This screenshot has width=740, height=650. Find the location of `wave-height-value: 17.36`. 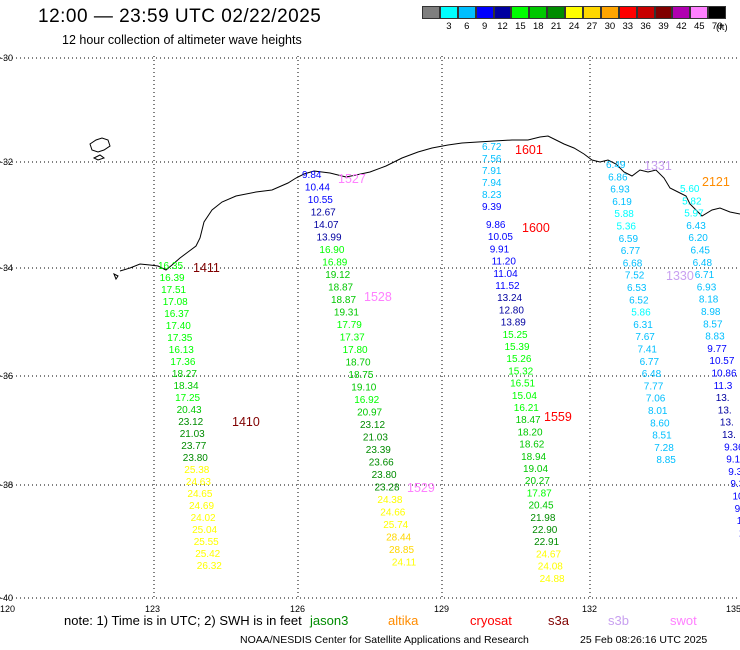

wave-height-value: 17.36 is located at coordinates (182, 362).